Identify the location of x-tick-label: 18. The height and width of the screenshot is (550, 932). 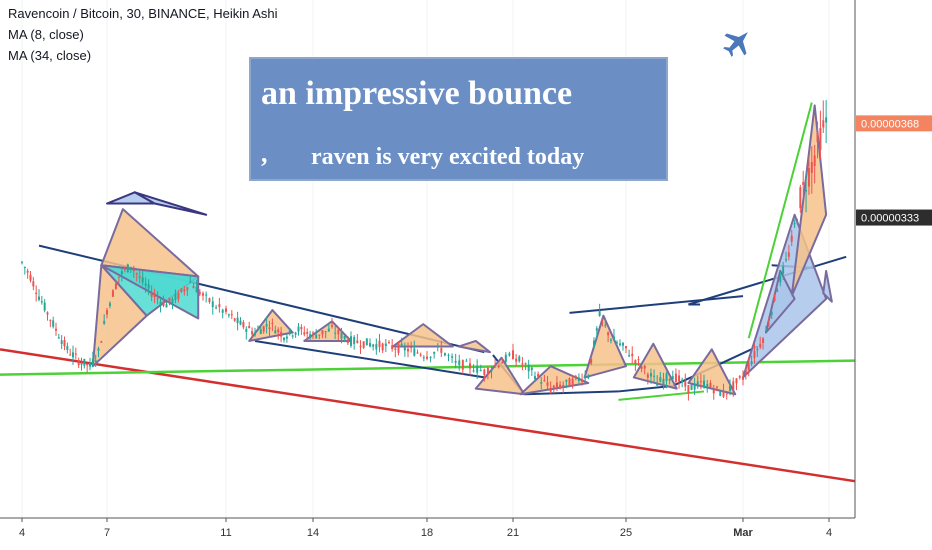
(427, 533).